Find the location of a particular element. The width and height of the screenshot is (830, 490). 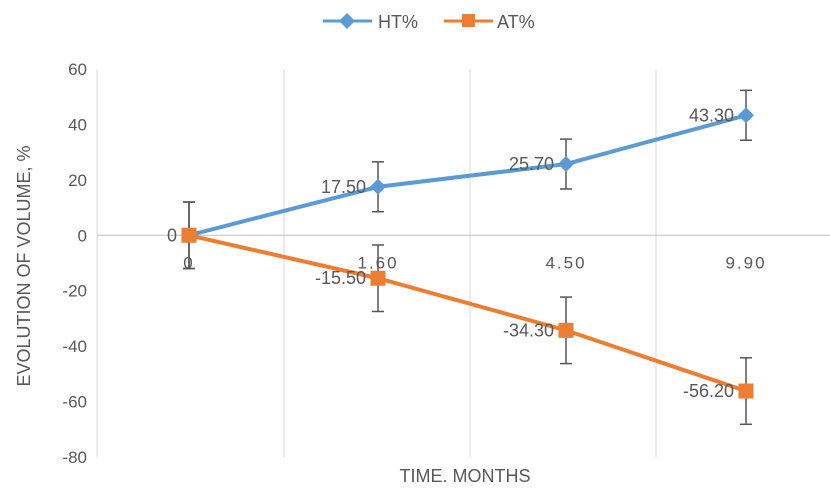

y-axis-title: EVOLUTION OF VOLUME, % is located at coordinates (24, 265).